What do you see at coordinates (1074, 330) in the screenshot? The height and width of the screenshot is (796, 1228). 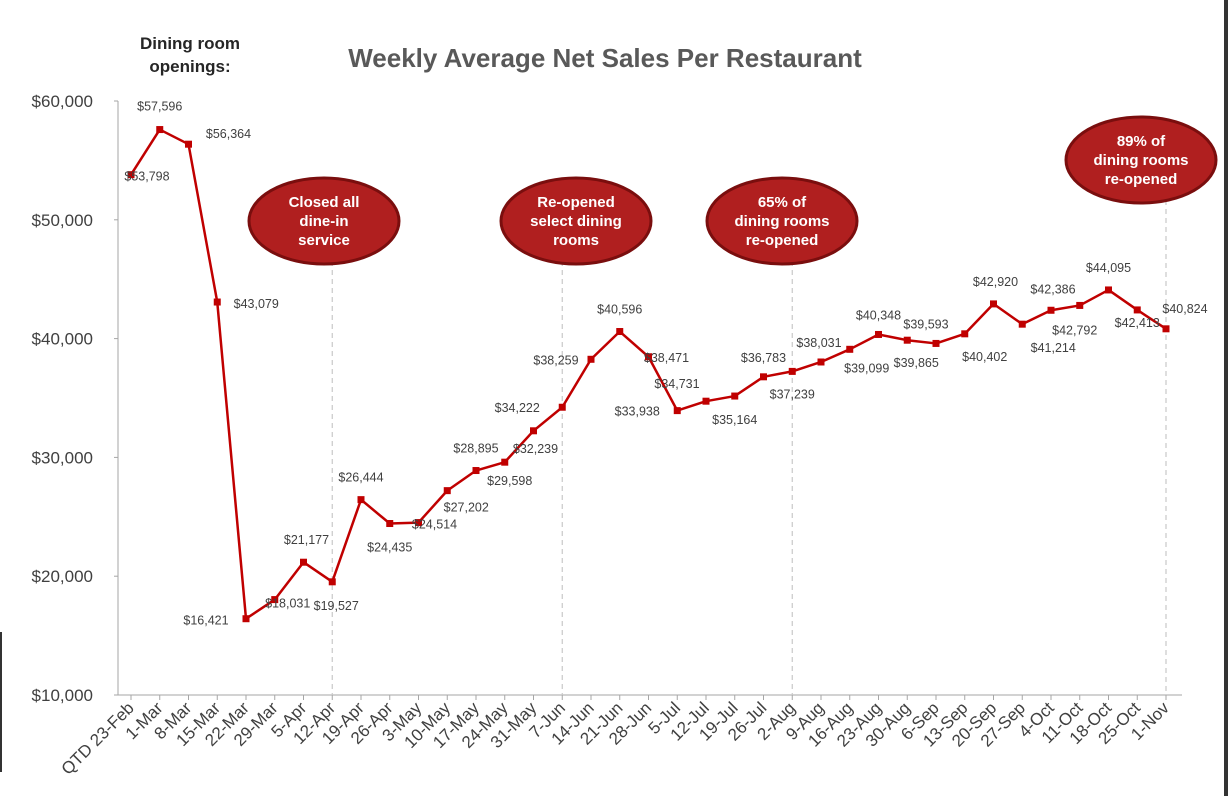 I see `data-label: $42,792` at bounding box center [1074, 330].